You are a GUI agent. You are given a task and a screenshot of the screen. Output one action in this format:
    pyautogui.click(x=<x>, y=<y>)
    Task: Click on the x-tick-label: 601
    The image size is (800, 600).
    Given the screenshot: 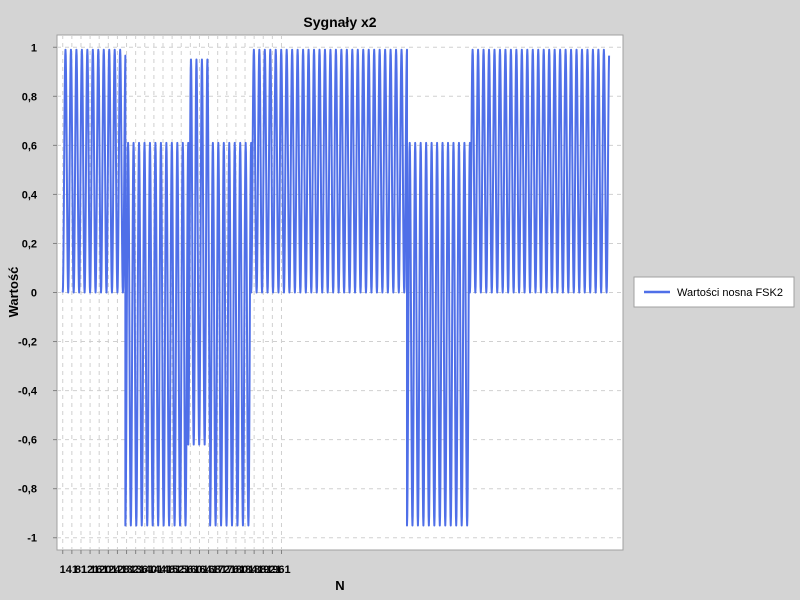 What is the action you would take?
    pyautogui.click(x=199, y=570)
    